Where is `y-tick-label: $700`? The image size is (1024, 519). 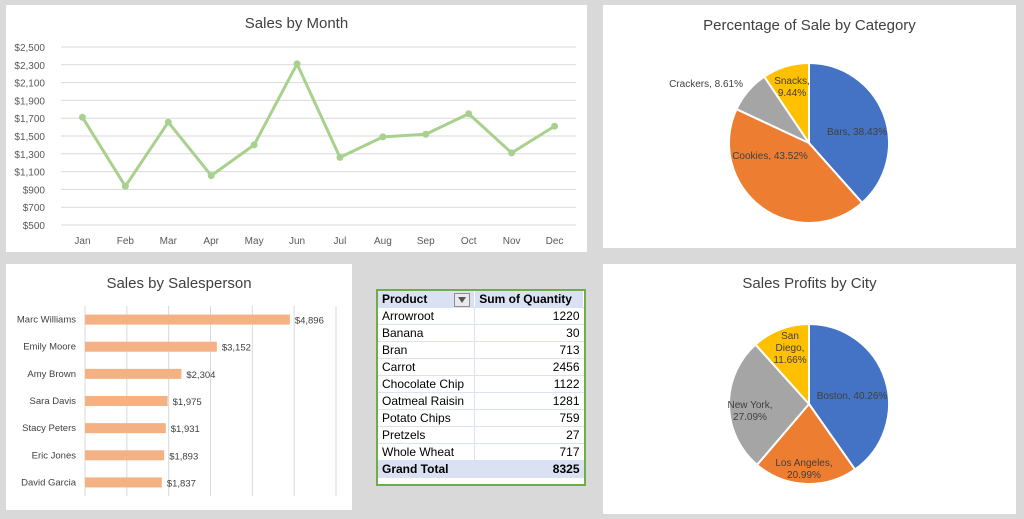 y-tick-label: $700 is located at coordinates (34, 208).